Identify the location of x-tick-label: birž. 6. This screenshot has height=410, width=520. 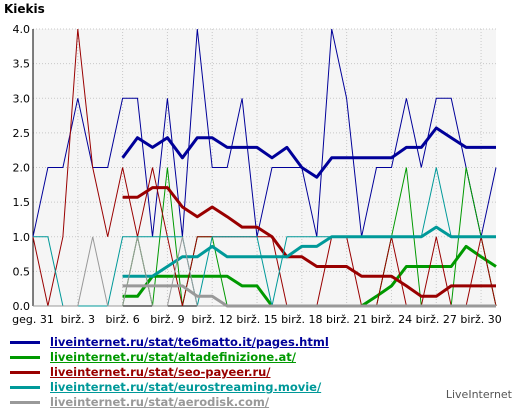
(122, 319).